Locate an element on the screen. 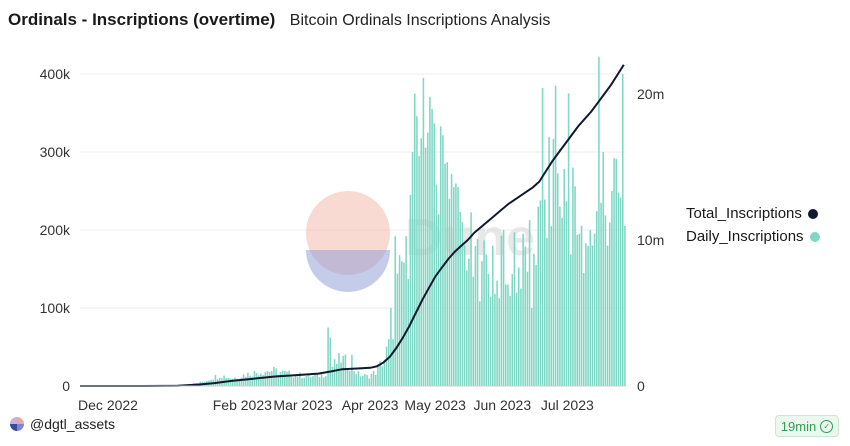  footer-user: @dgtl_assets is located at coordinates (62, 424).